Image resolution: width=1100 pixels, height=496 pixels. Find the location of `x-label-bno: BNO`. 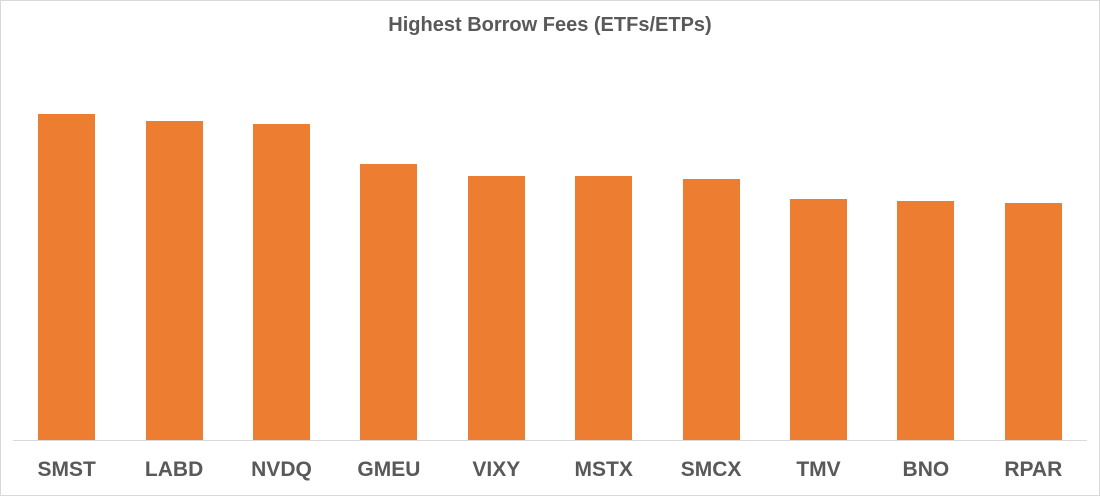

x-label-bno: BNO is located at coordinates (926, 469).